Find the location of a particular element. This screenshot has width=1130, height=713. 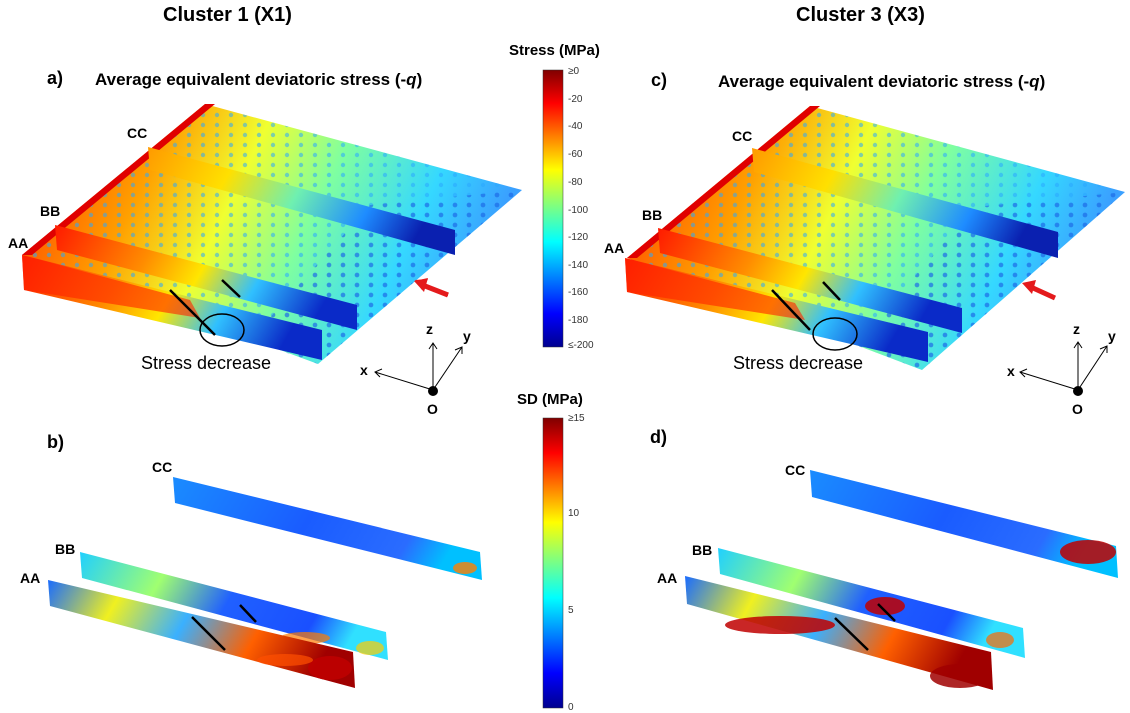

axis-z-label-c: z is located at coordinates (1076, 329).